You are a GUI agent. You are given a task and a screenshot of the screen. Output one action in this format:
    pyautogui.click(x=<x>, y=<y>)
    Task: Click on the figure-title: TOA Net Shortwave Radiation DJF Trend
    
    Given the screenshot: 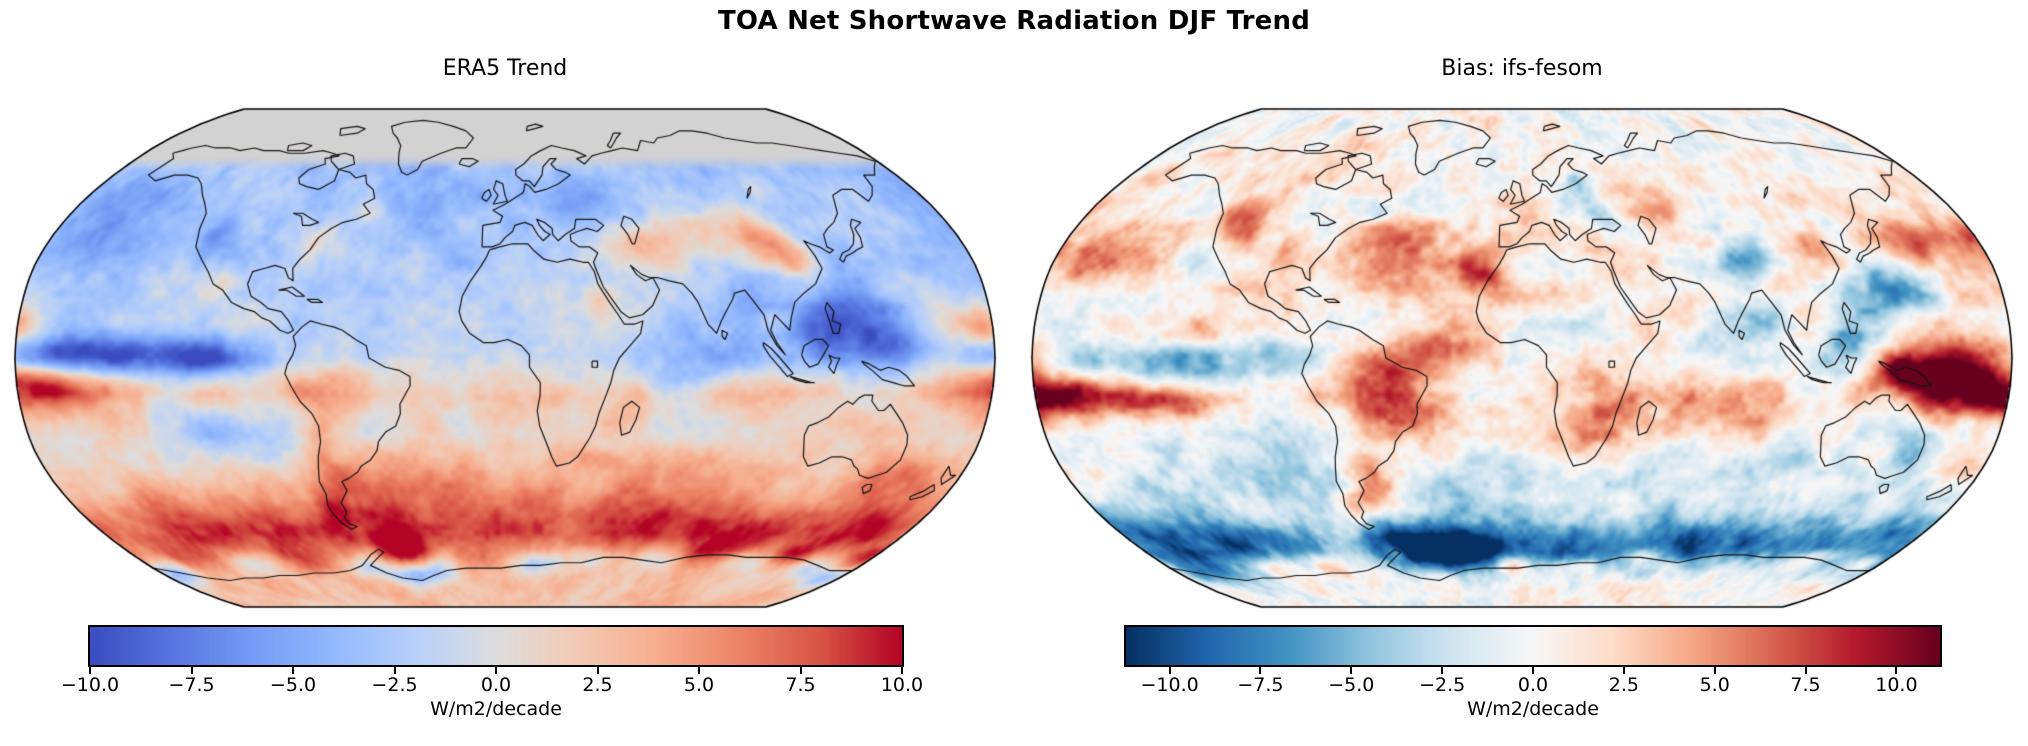 What is the action you would take?
    pyautogui.click(x=1014, y=21)
    